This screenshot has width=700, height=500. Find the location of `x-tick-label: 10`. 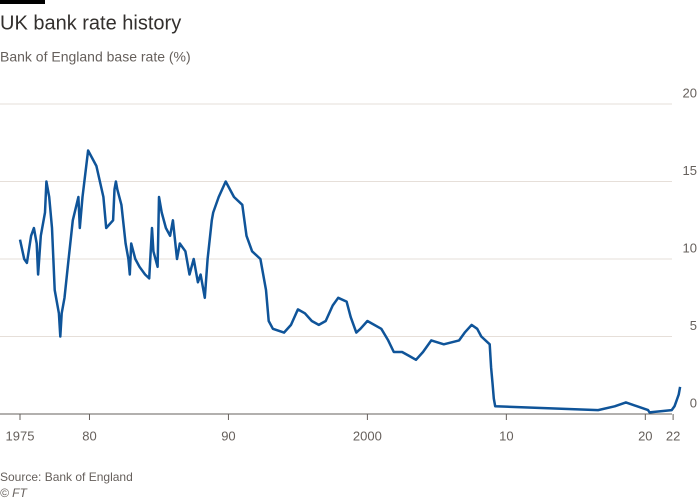

x-tick-label: 10 is located at coordinates (506, 435).